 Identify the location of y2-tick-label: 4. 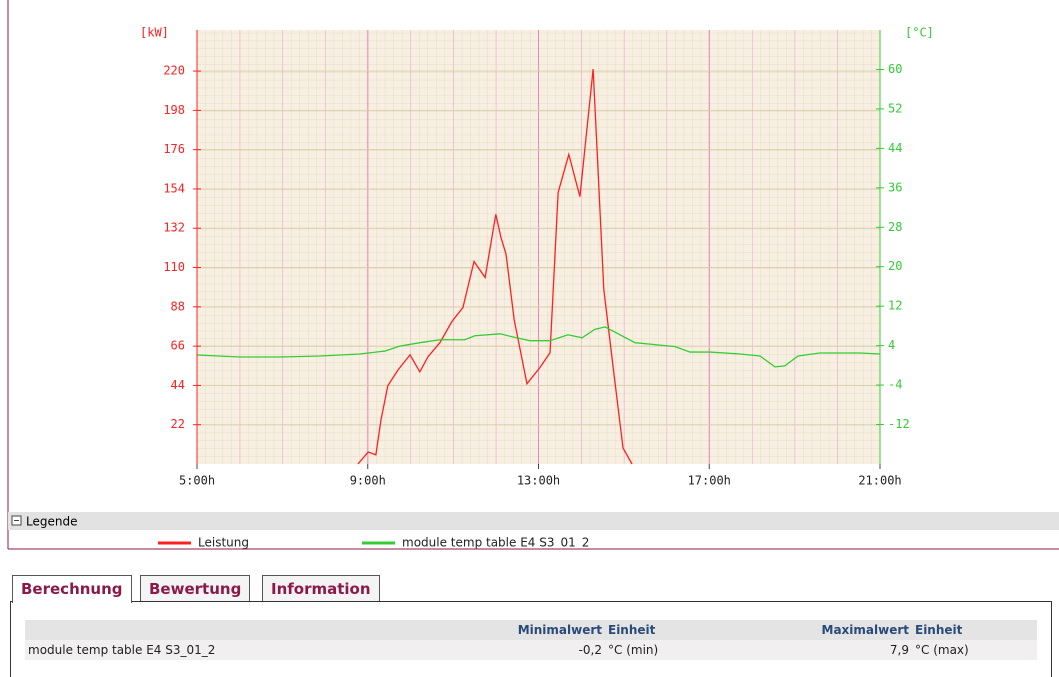
(891, 345).